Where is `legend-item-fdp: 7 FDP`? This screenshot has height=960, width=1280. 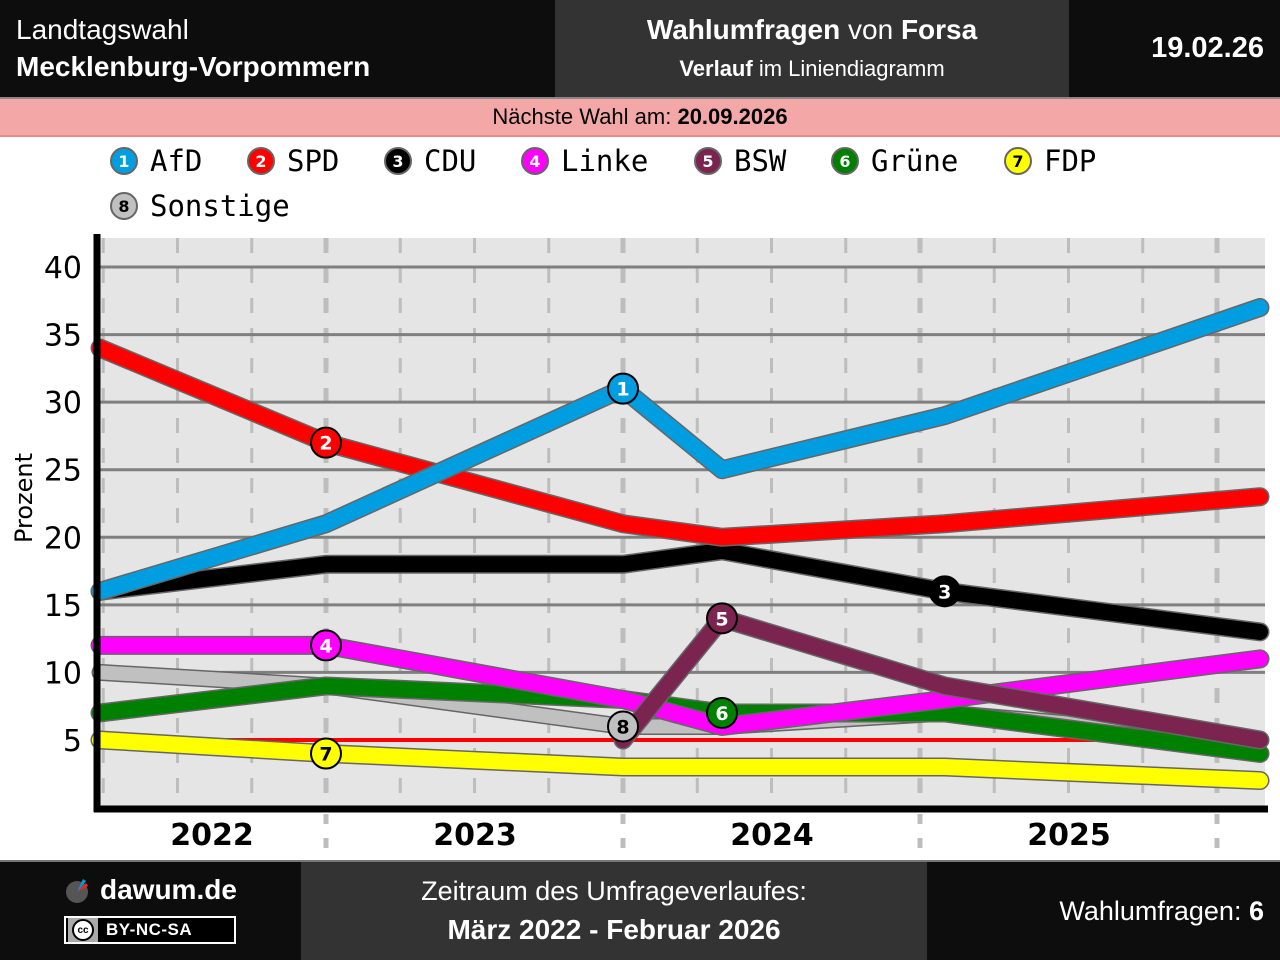
legend-item-fdp: 7 FDP is located at coordinates (1050, 161).